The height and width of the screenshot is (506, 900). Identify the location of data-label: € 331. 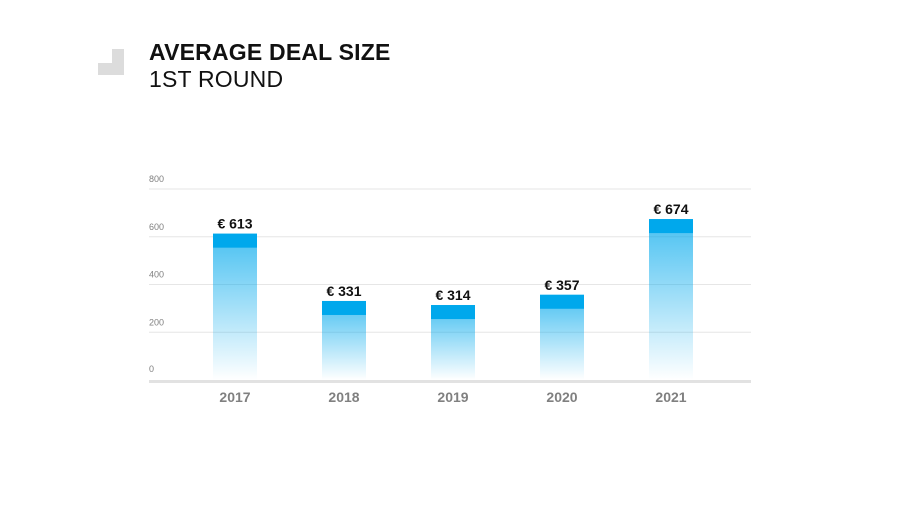
(343, 291).